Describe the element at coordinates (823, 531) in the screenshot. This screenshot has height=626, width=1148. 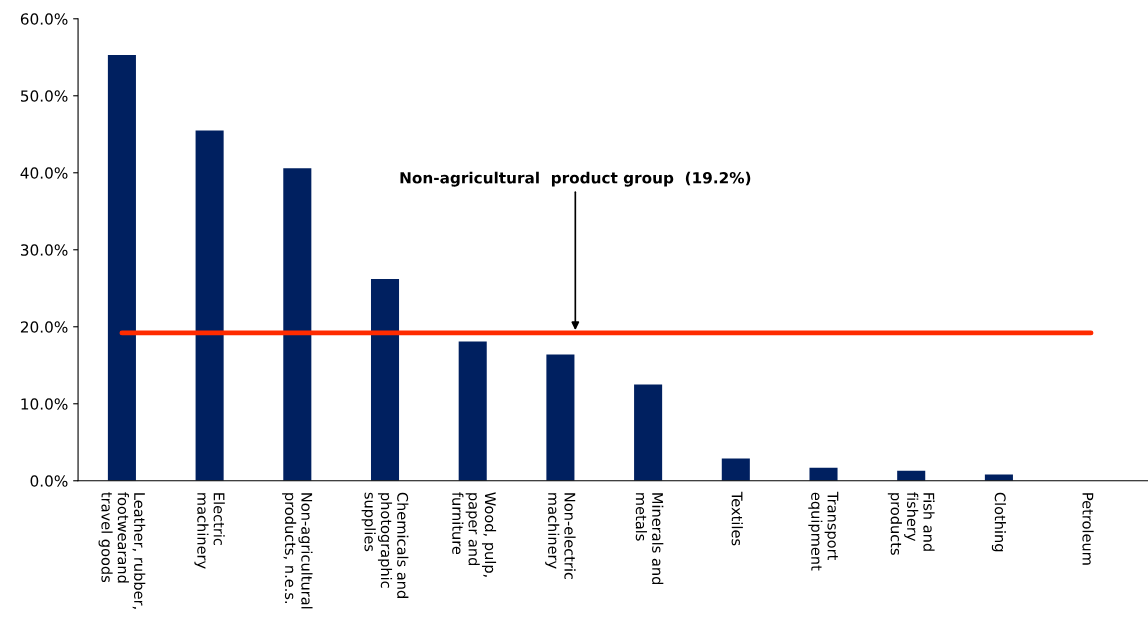
I see `x-tick-label: Transport equipment` at that location.